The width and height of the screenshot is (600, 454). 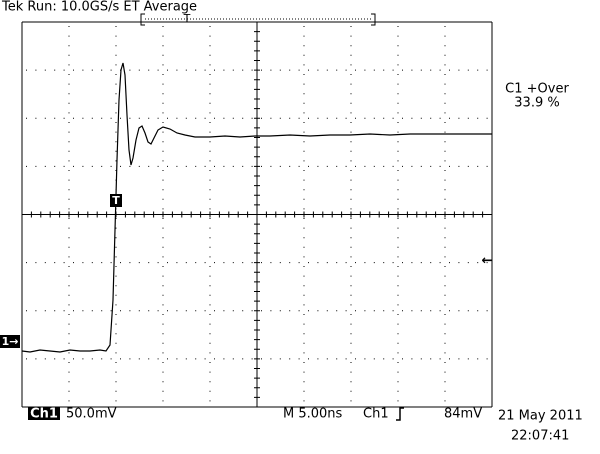 I want to click on footer-trigger-source: Ch1, so click(x=376, y=414).